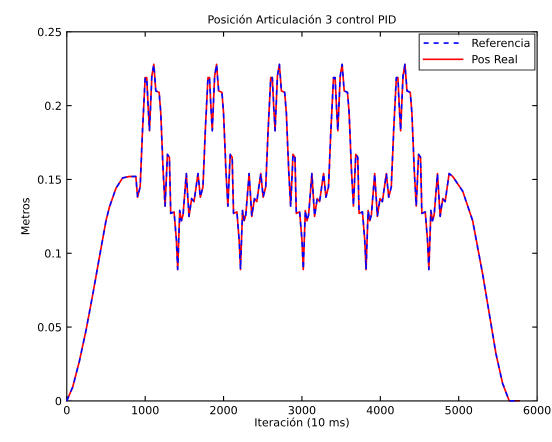 This screenshot has height=442, width=552. I want to click on legend-label: Referencia, so click(501, 43).